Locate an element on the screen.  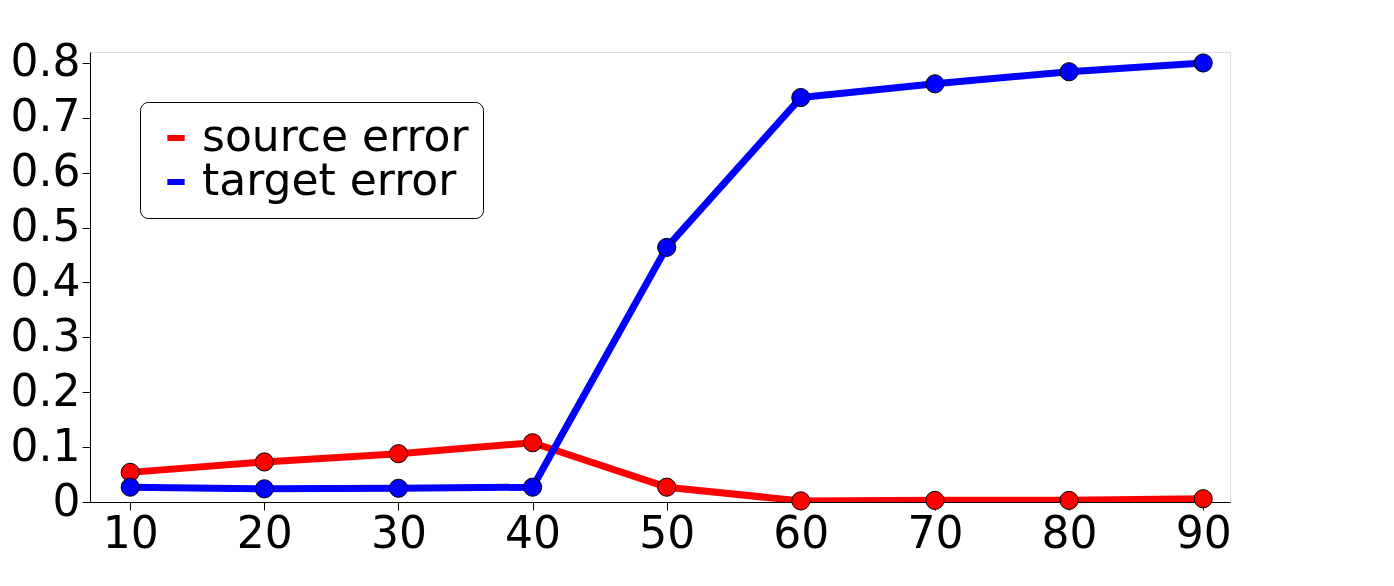
x-tick-label: 90 is located at coordinates (1203, 532).